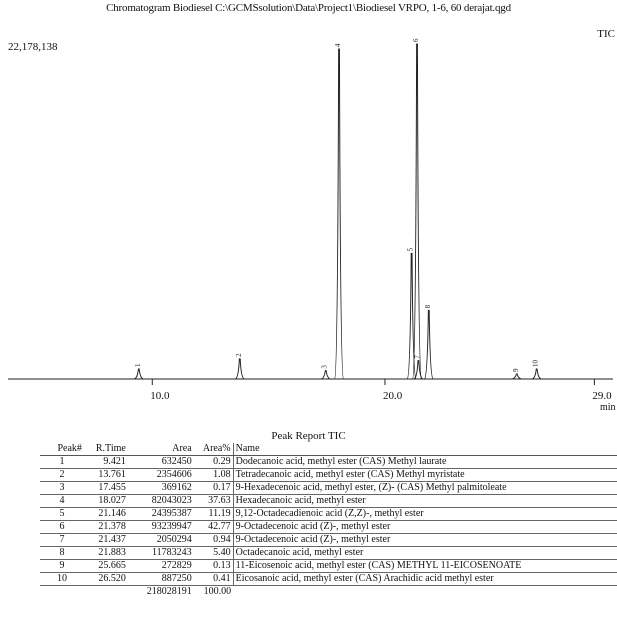 This screenshot has width=617, height=621. I want to click on cell-area-pct: 1.08, so click(213, 475).